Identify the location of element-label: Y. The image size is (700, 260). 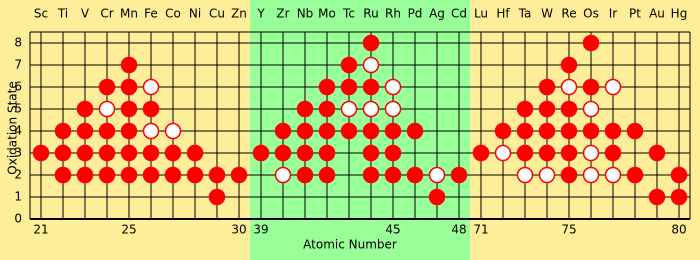
(260, 14).